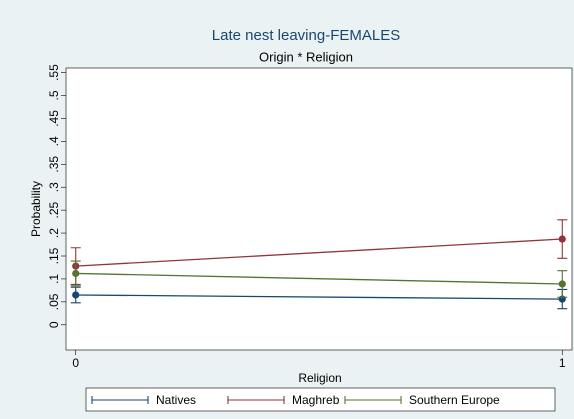 This screenshot has width=574, height=419. I want to click on chart-subtitle: Origin * Religion, so click(306, 56).